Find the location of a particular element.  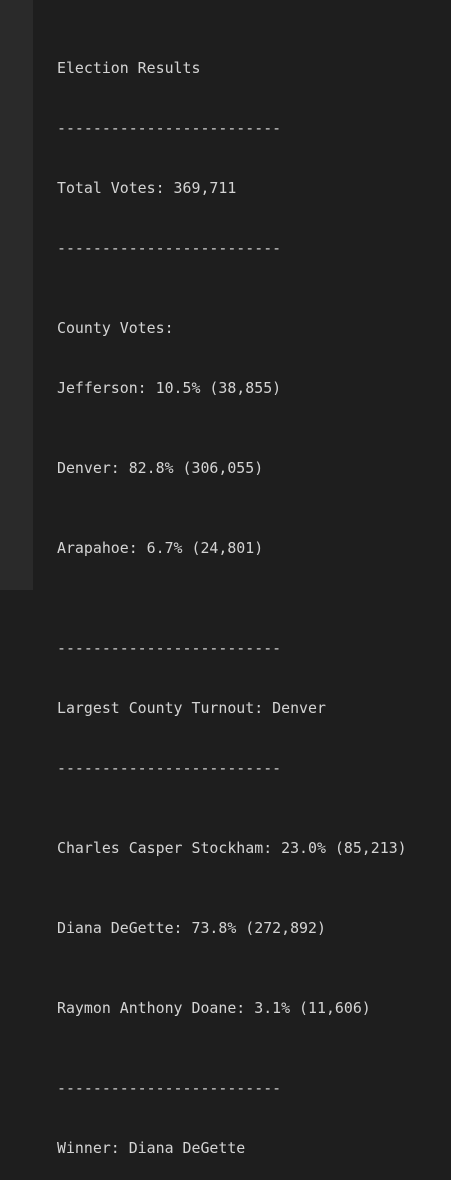

output-line: Charles Casper Stockham: 23.0% (85,213) is located at coordinates (232, 848).